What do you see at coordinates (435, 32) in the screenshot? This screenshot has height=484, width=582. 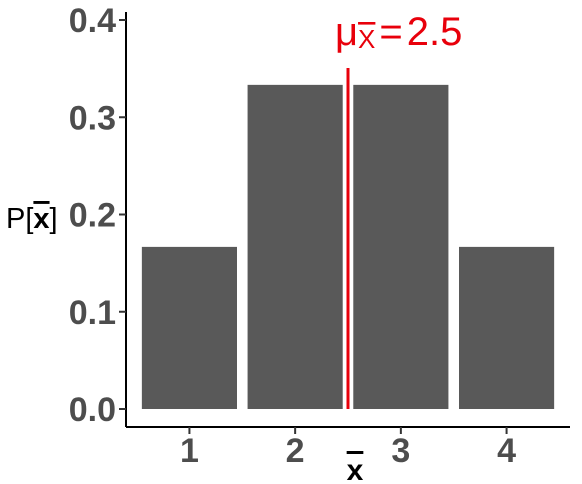 I see `mean-value: 2.5` at bounding box center [435, 32].